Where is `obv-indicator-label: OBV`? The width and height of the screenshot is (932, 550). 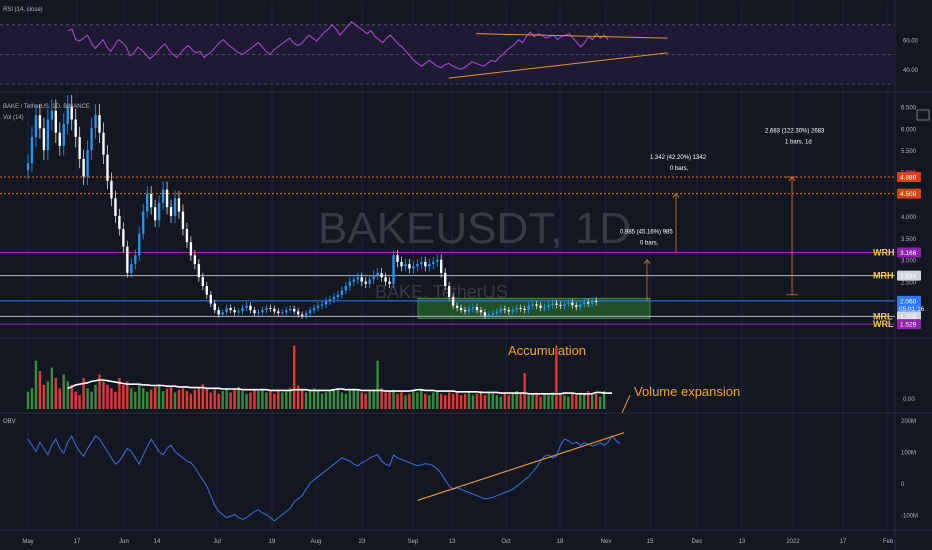 obv-indicator-label: OBV is located at coordinates (9, 422).